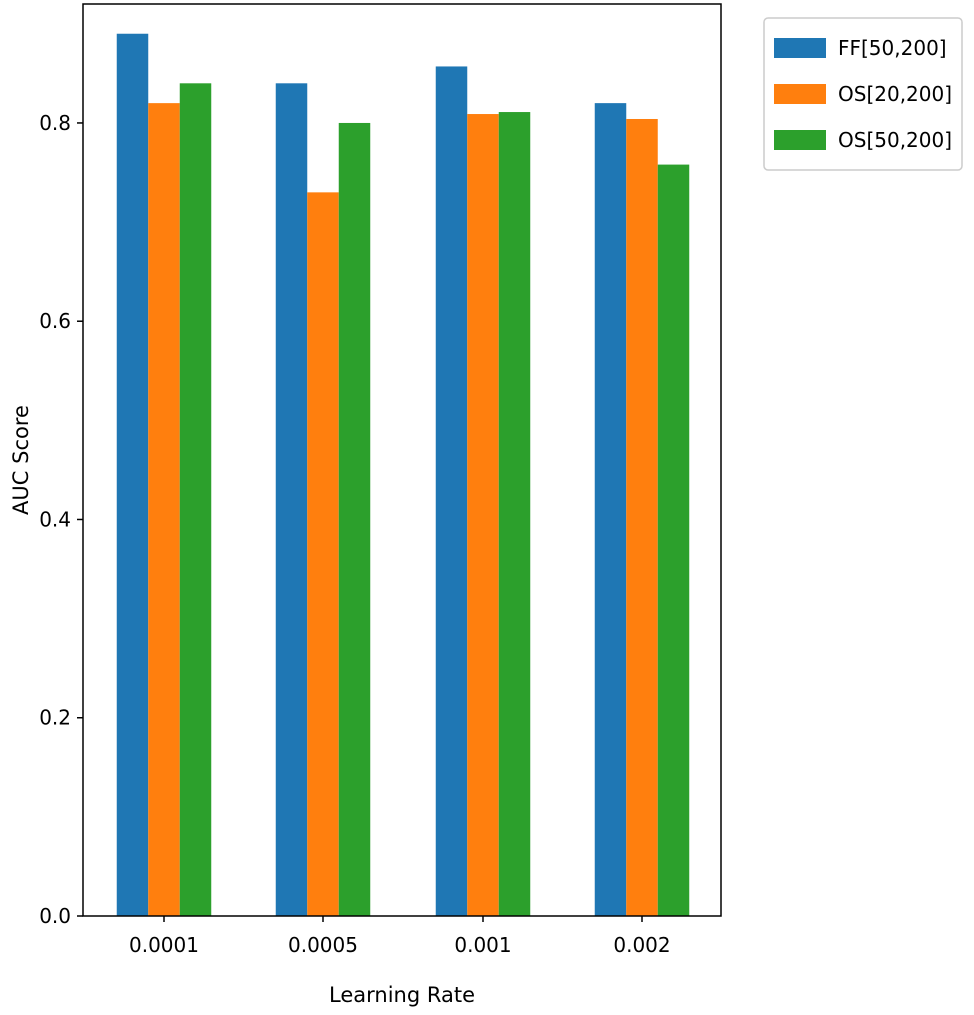 The height and width of the screenshot is (1015, 974). What do you see at coordinates (55, 916) in the screenshot?
I see `y-tick-label: 0.0` at bounding box center [55, 916].